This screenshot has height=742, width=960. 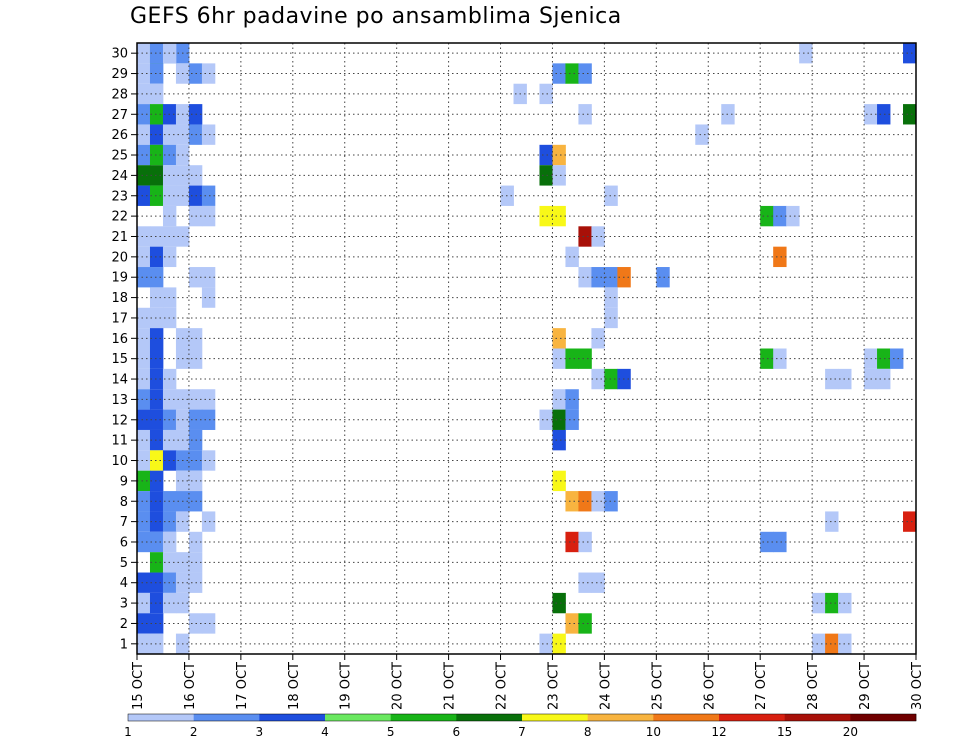 I want to click on y-tick-label: 22, so click(x=119, y=217).